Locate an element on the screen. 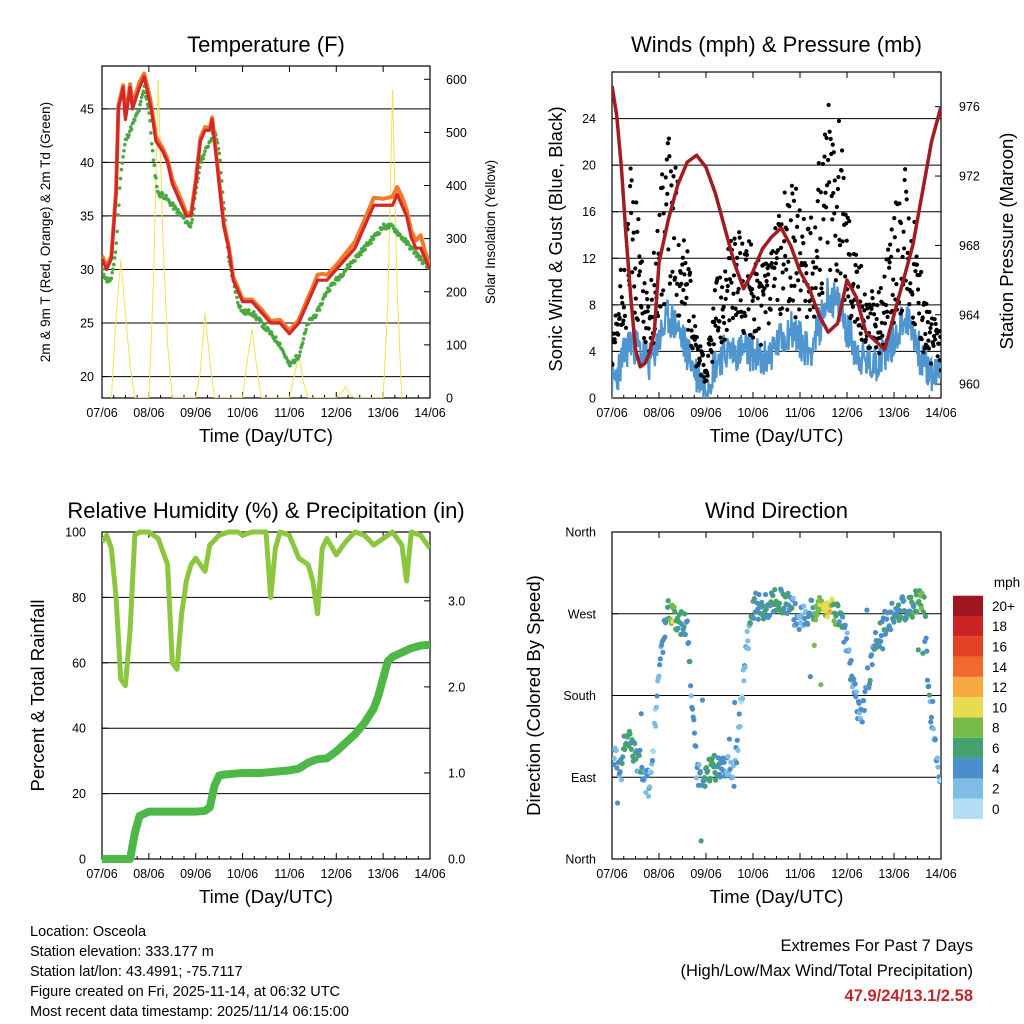 Image resolution: width=1024 pixels, height=1024 pixels. pressure-line is located at coordinates (776, 227).